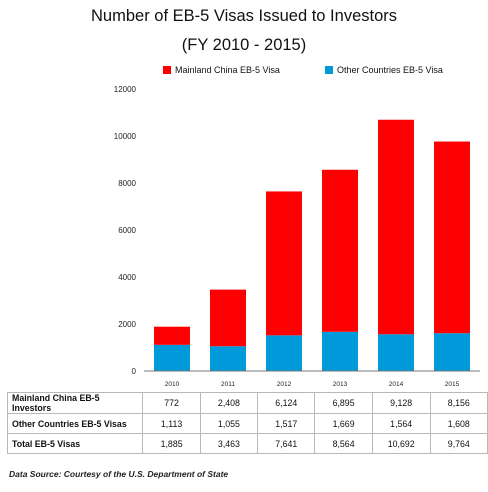 The height and width of the screenshot is (492, 488). Describe the element at coordinates (458, 403) in the screenshot. I see `table-cell: 8,156` at that location.